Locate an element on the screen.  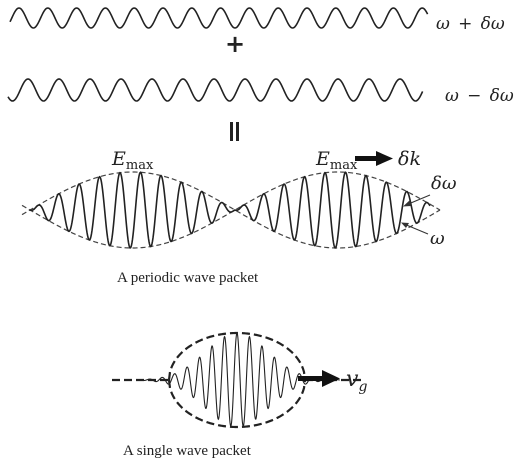
single-wave-packet: vg A single wave packet is located at coordinates (239, 395).